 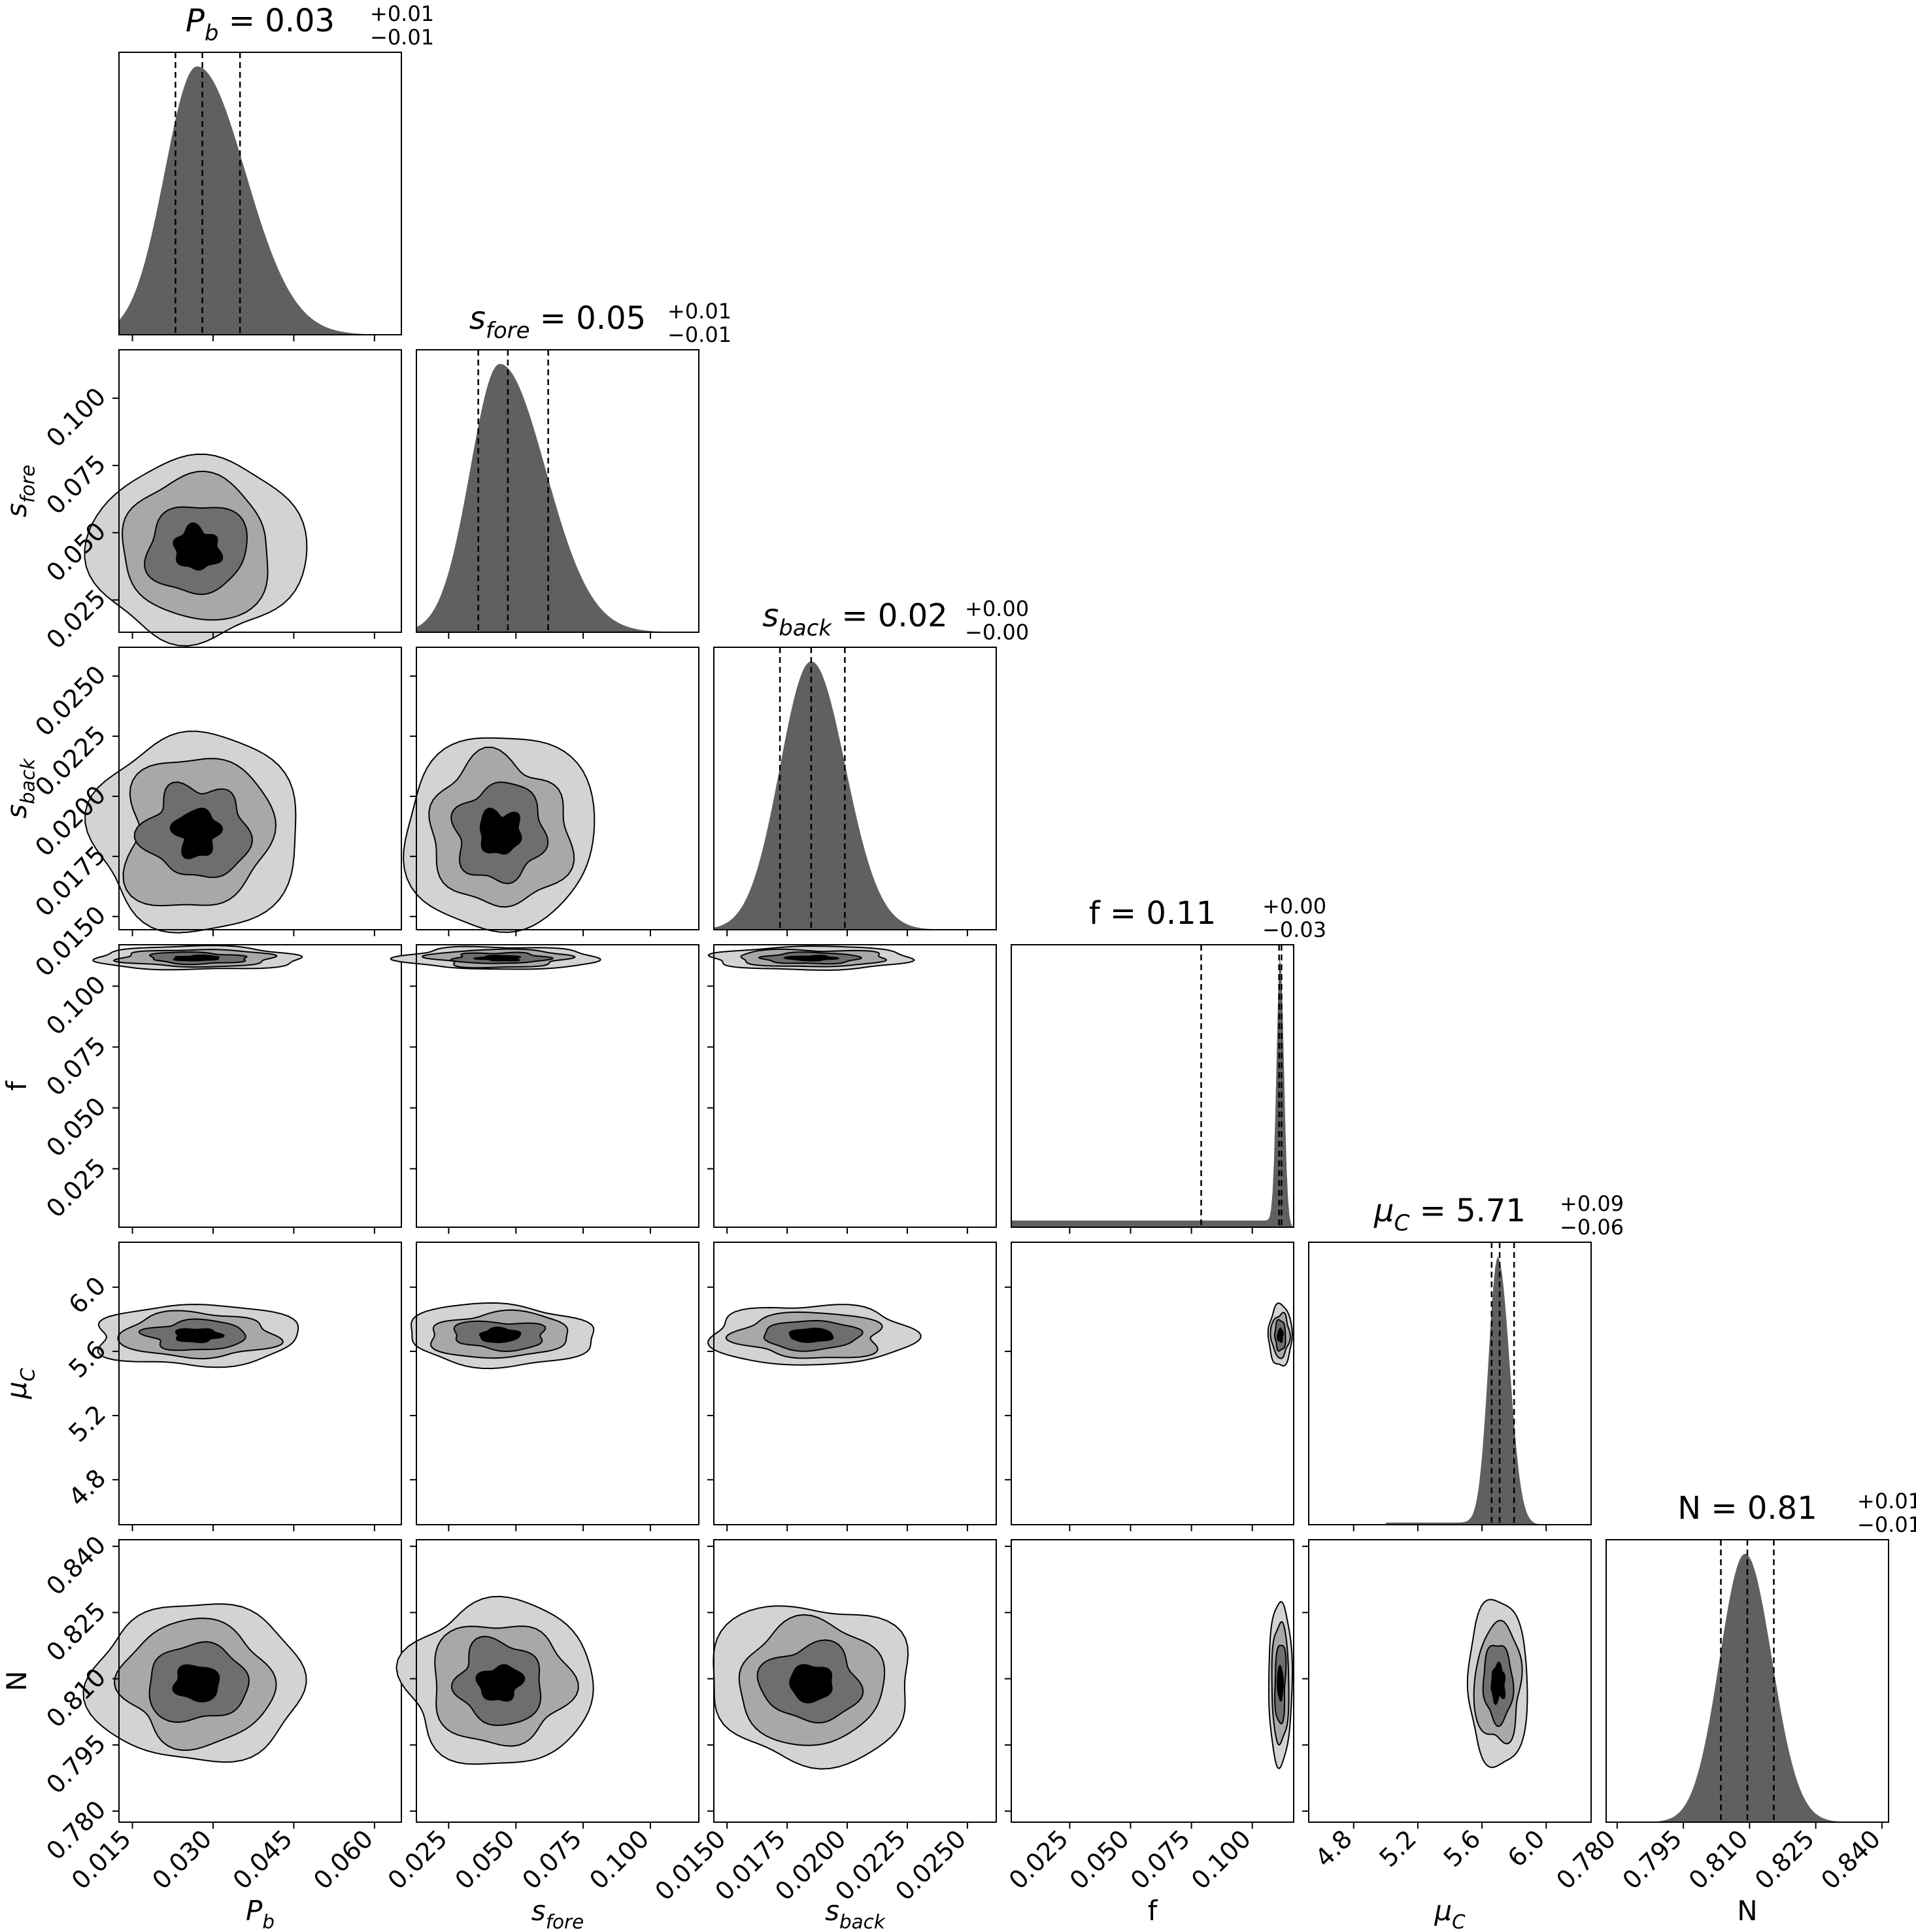 What do you see at coordinates (997, 632) in the screenshot?
I see `sback-title-lower-error: −0.00` at bounding box center [997, 632].